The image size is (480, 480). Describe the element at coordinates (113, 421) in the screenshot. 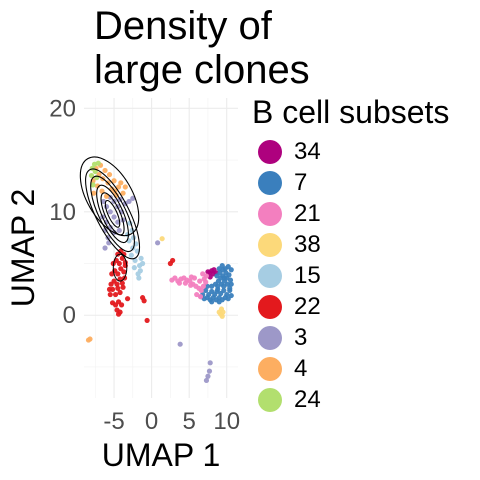

I see `x-tick-label: -5` at that location.